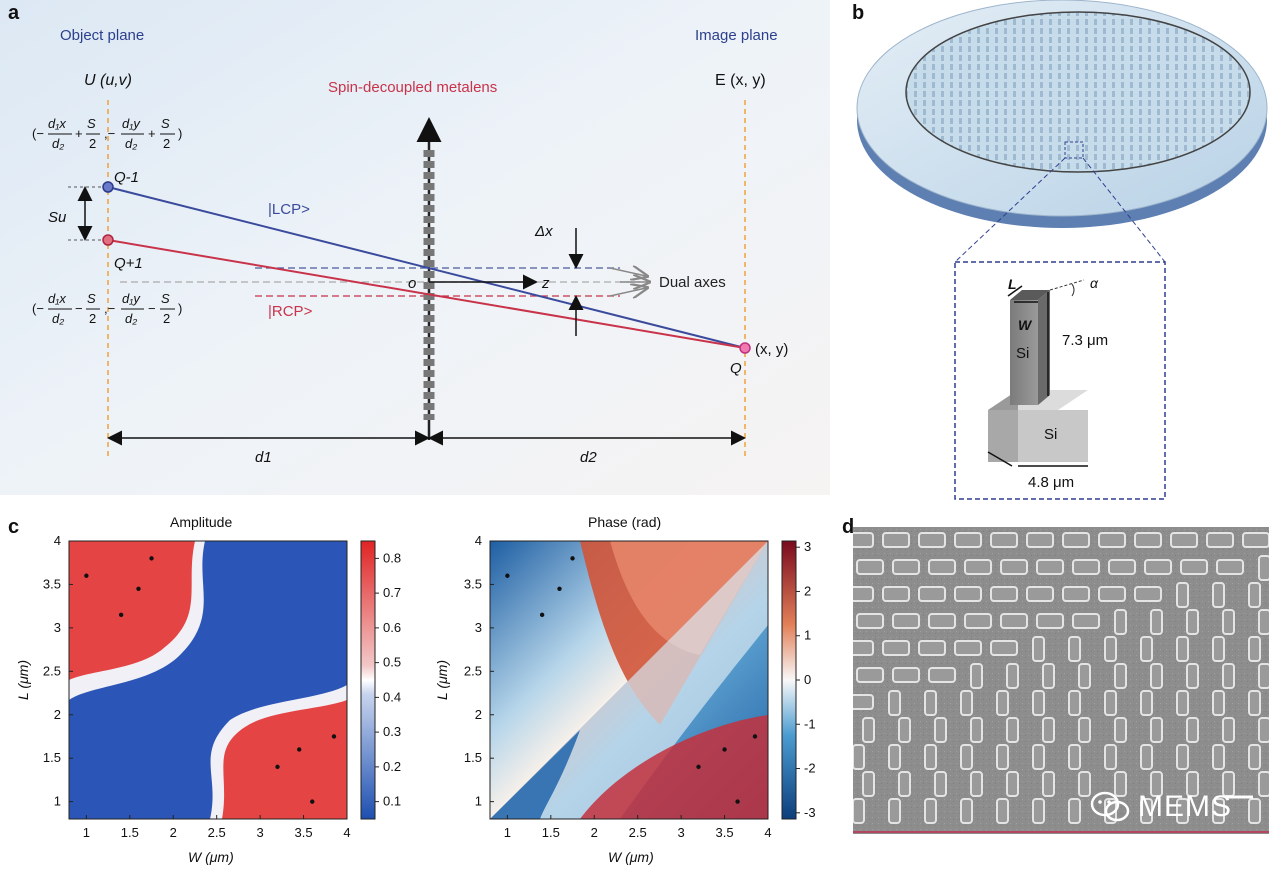 This screenshot has height=873, width=1269. I want to click on pillar-front, so click(1024, 352).